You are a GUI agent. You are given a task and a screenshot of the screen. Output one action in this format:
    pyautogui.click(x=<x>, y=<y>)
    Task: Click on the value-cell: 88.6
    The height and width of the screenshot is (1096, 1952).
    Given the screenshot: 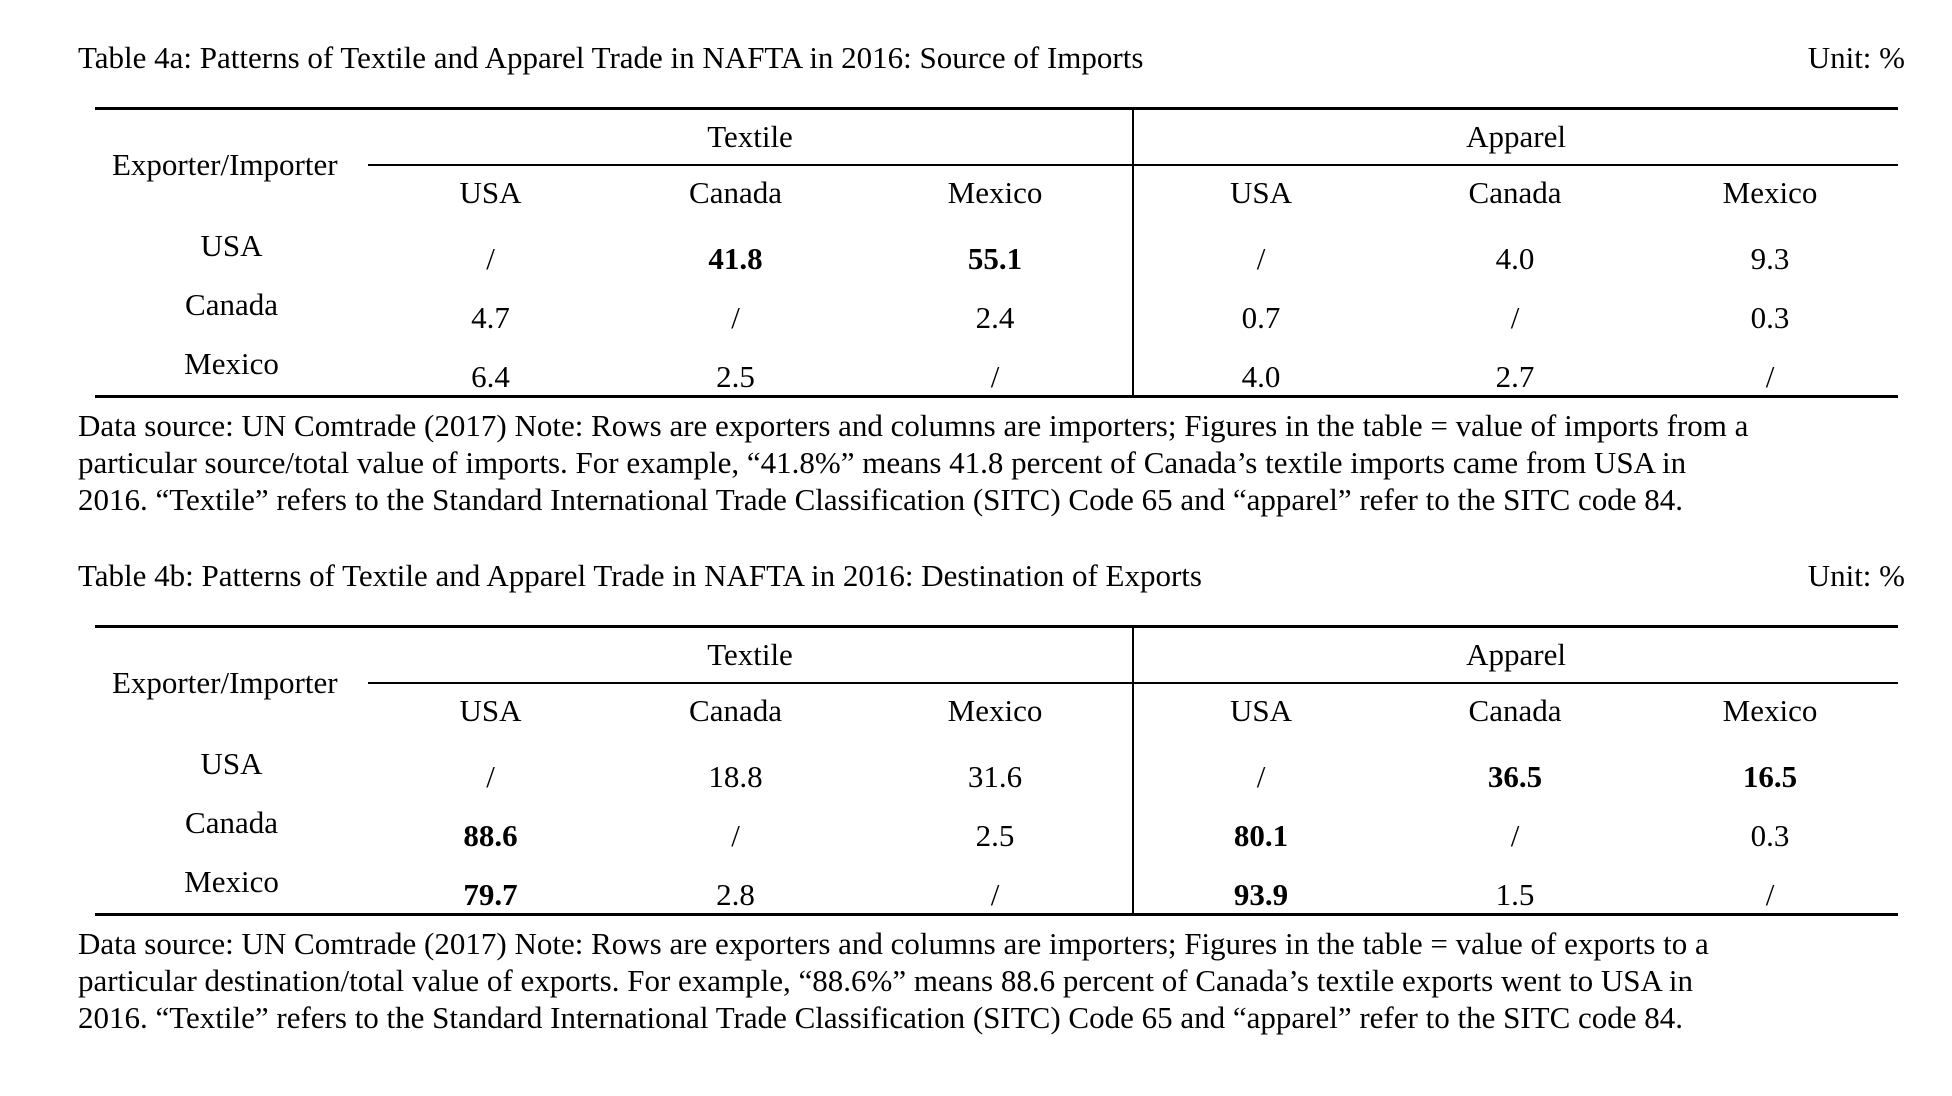 What is the action you would take?
    pyautogui.click(x=490, y=835)
    